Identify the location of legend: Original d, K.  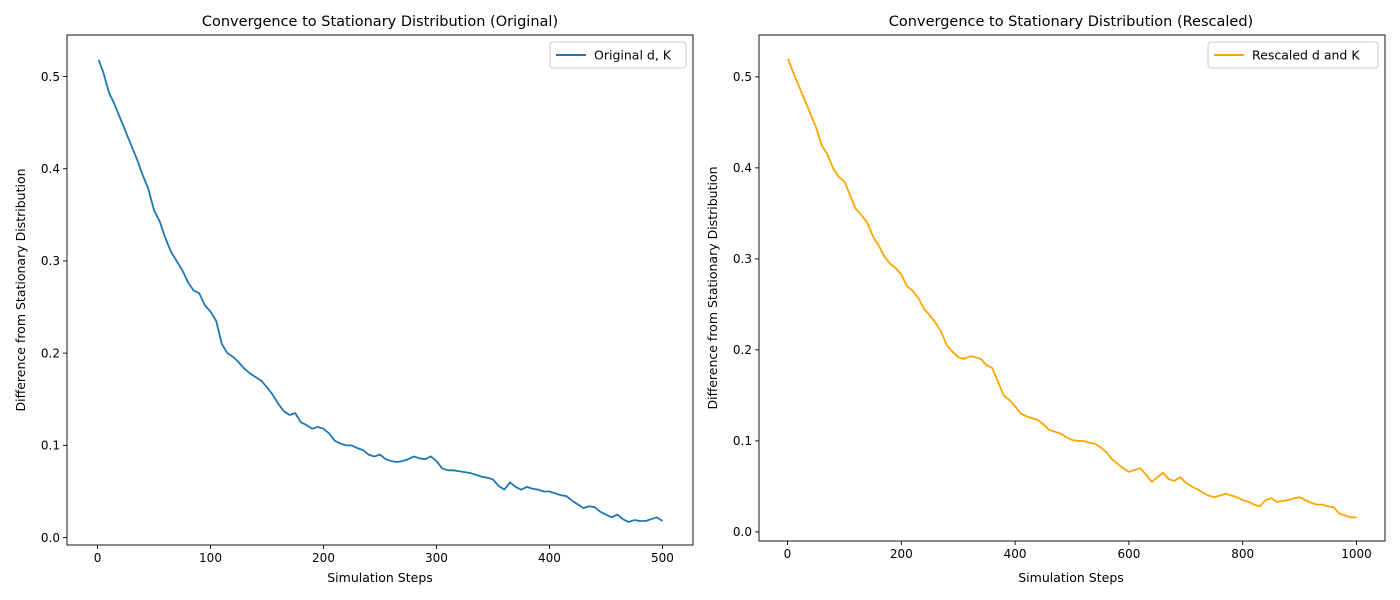
(618, 55).